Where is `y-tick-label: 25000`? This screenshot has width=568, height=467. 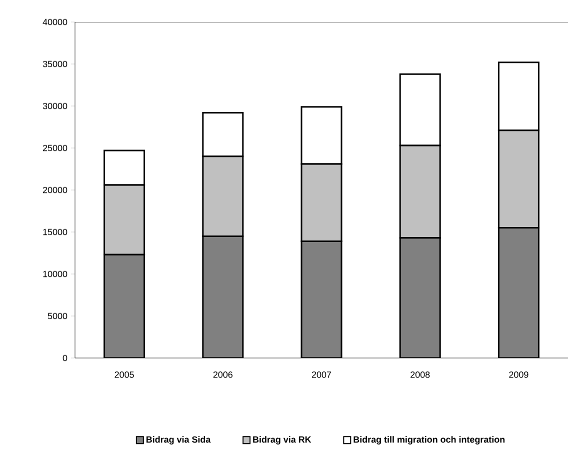
y-tick-label: 25000 is located at coordinates (55, 148).